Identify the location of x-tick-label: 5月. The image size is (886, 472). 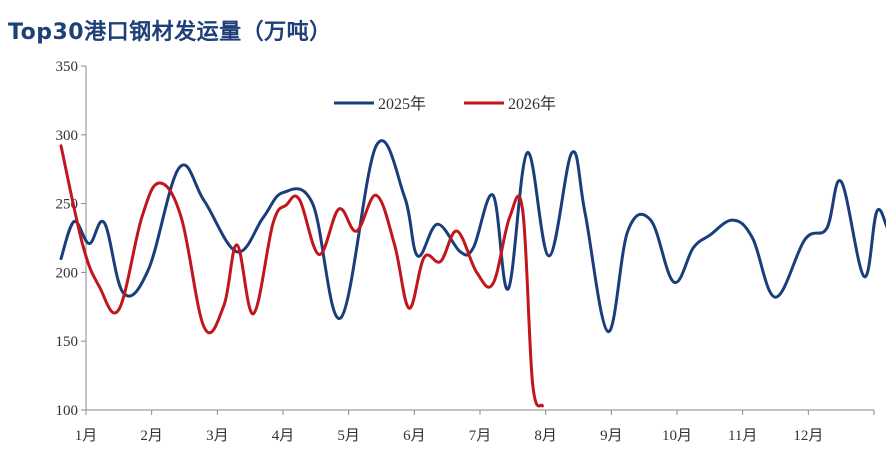
(348, 436).